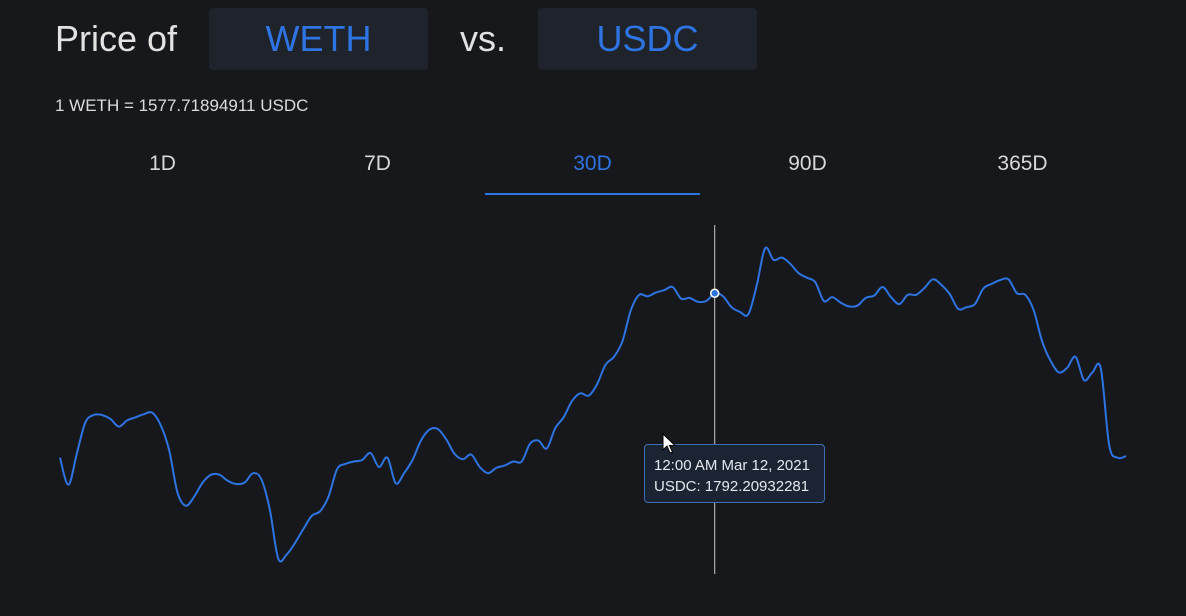 This screenshot has width=1186, height=616. What do you see at coordinates (162, 163) in the screenshot?
I see `tab-1d: 1D` at bounding box center [162, 163].